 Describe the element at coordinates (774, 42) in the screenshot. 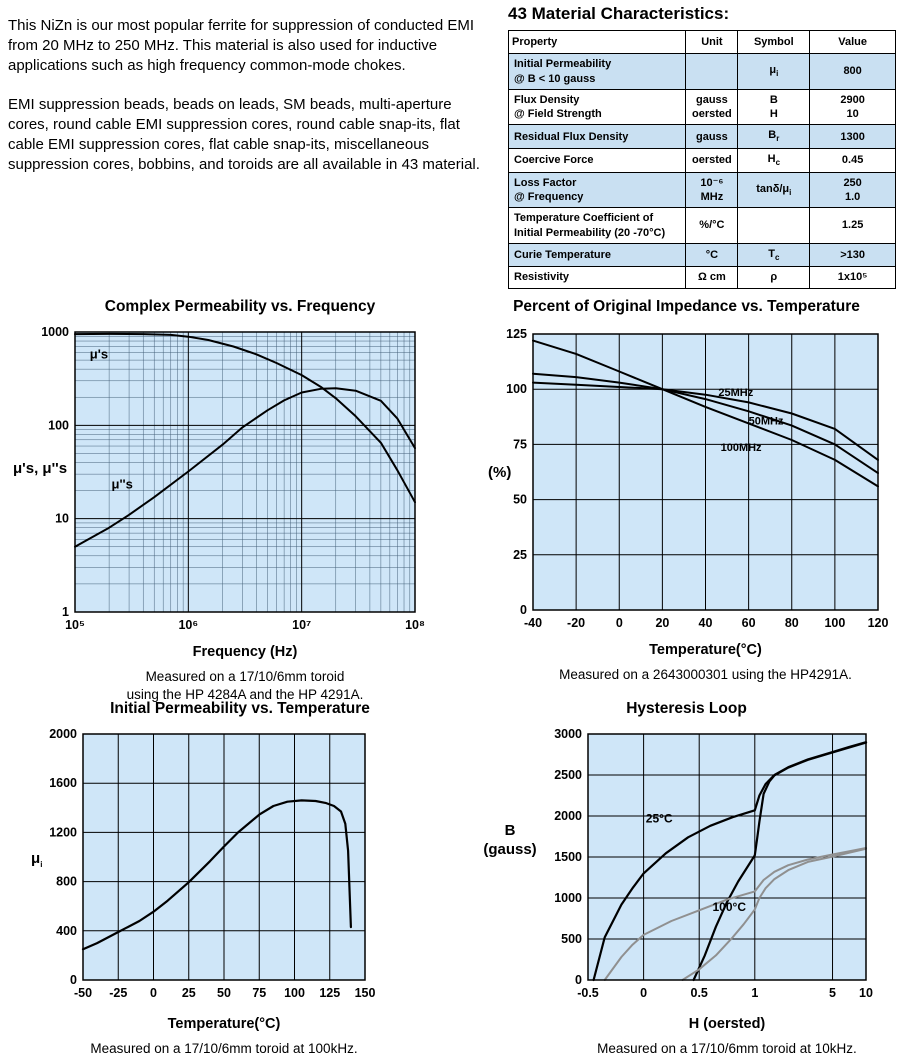

I see `column-header-symbol: Symbol` at that location.